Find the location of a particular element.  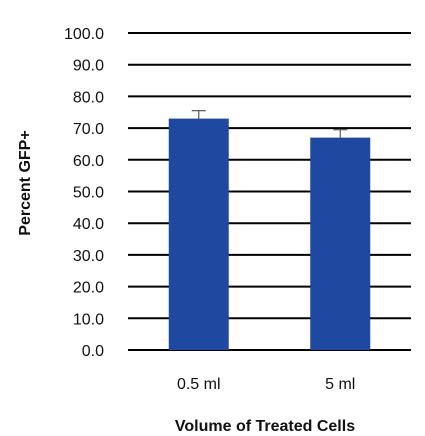

y-tick-label: 70.0 is located at coordinates (88, 129).